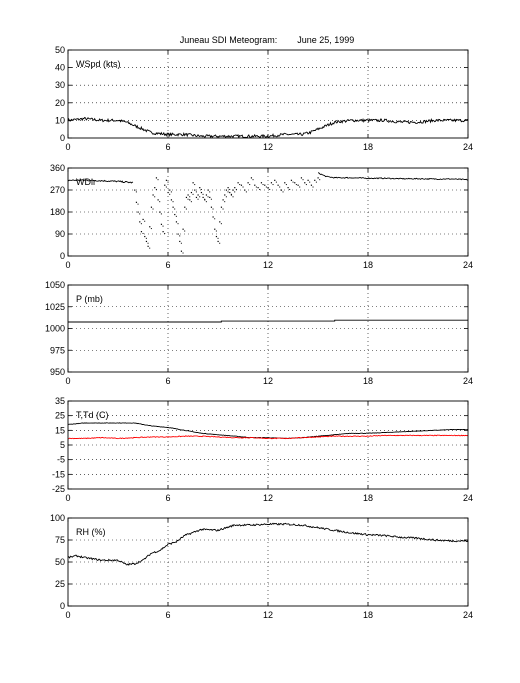  I want to click on pressure-xtick-label: 18, so click(368, 381).